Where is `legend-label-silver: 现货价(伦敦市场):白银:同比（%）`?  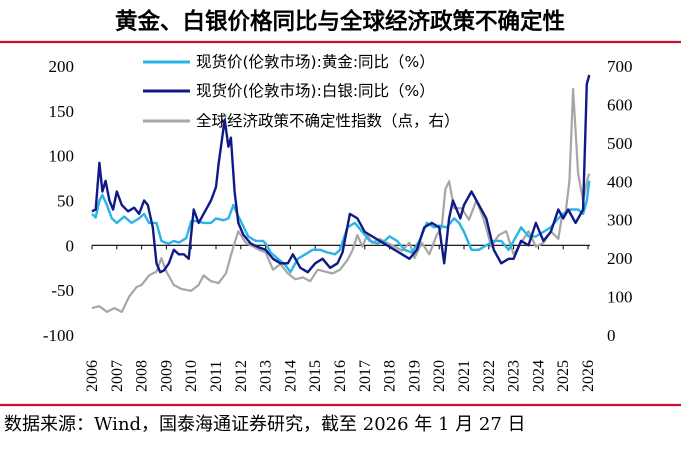 legend-label-silver: 现货价(伦敦市场):白银:同比（%） is located at coordinates (315, 91).